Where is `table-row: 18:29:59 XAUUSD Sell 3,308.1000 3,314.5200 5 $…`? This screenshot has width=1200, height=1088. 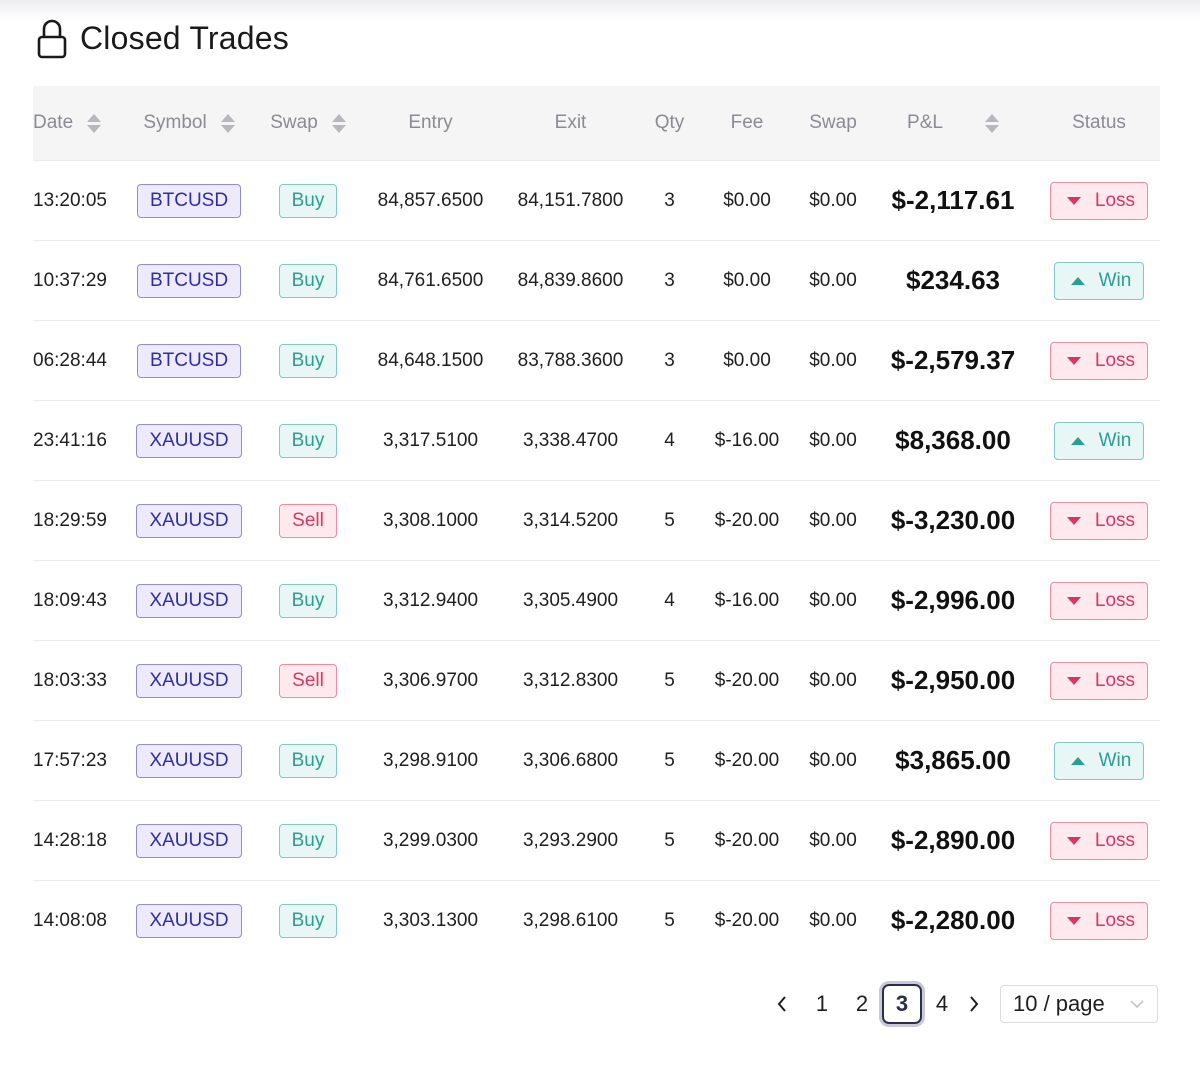
table-row: 18:29:59 XAUUSD Sell 3,308.1000 3,314.5200 5 $… is located at coordinates (596, 520).